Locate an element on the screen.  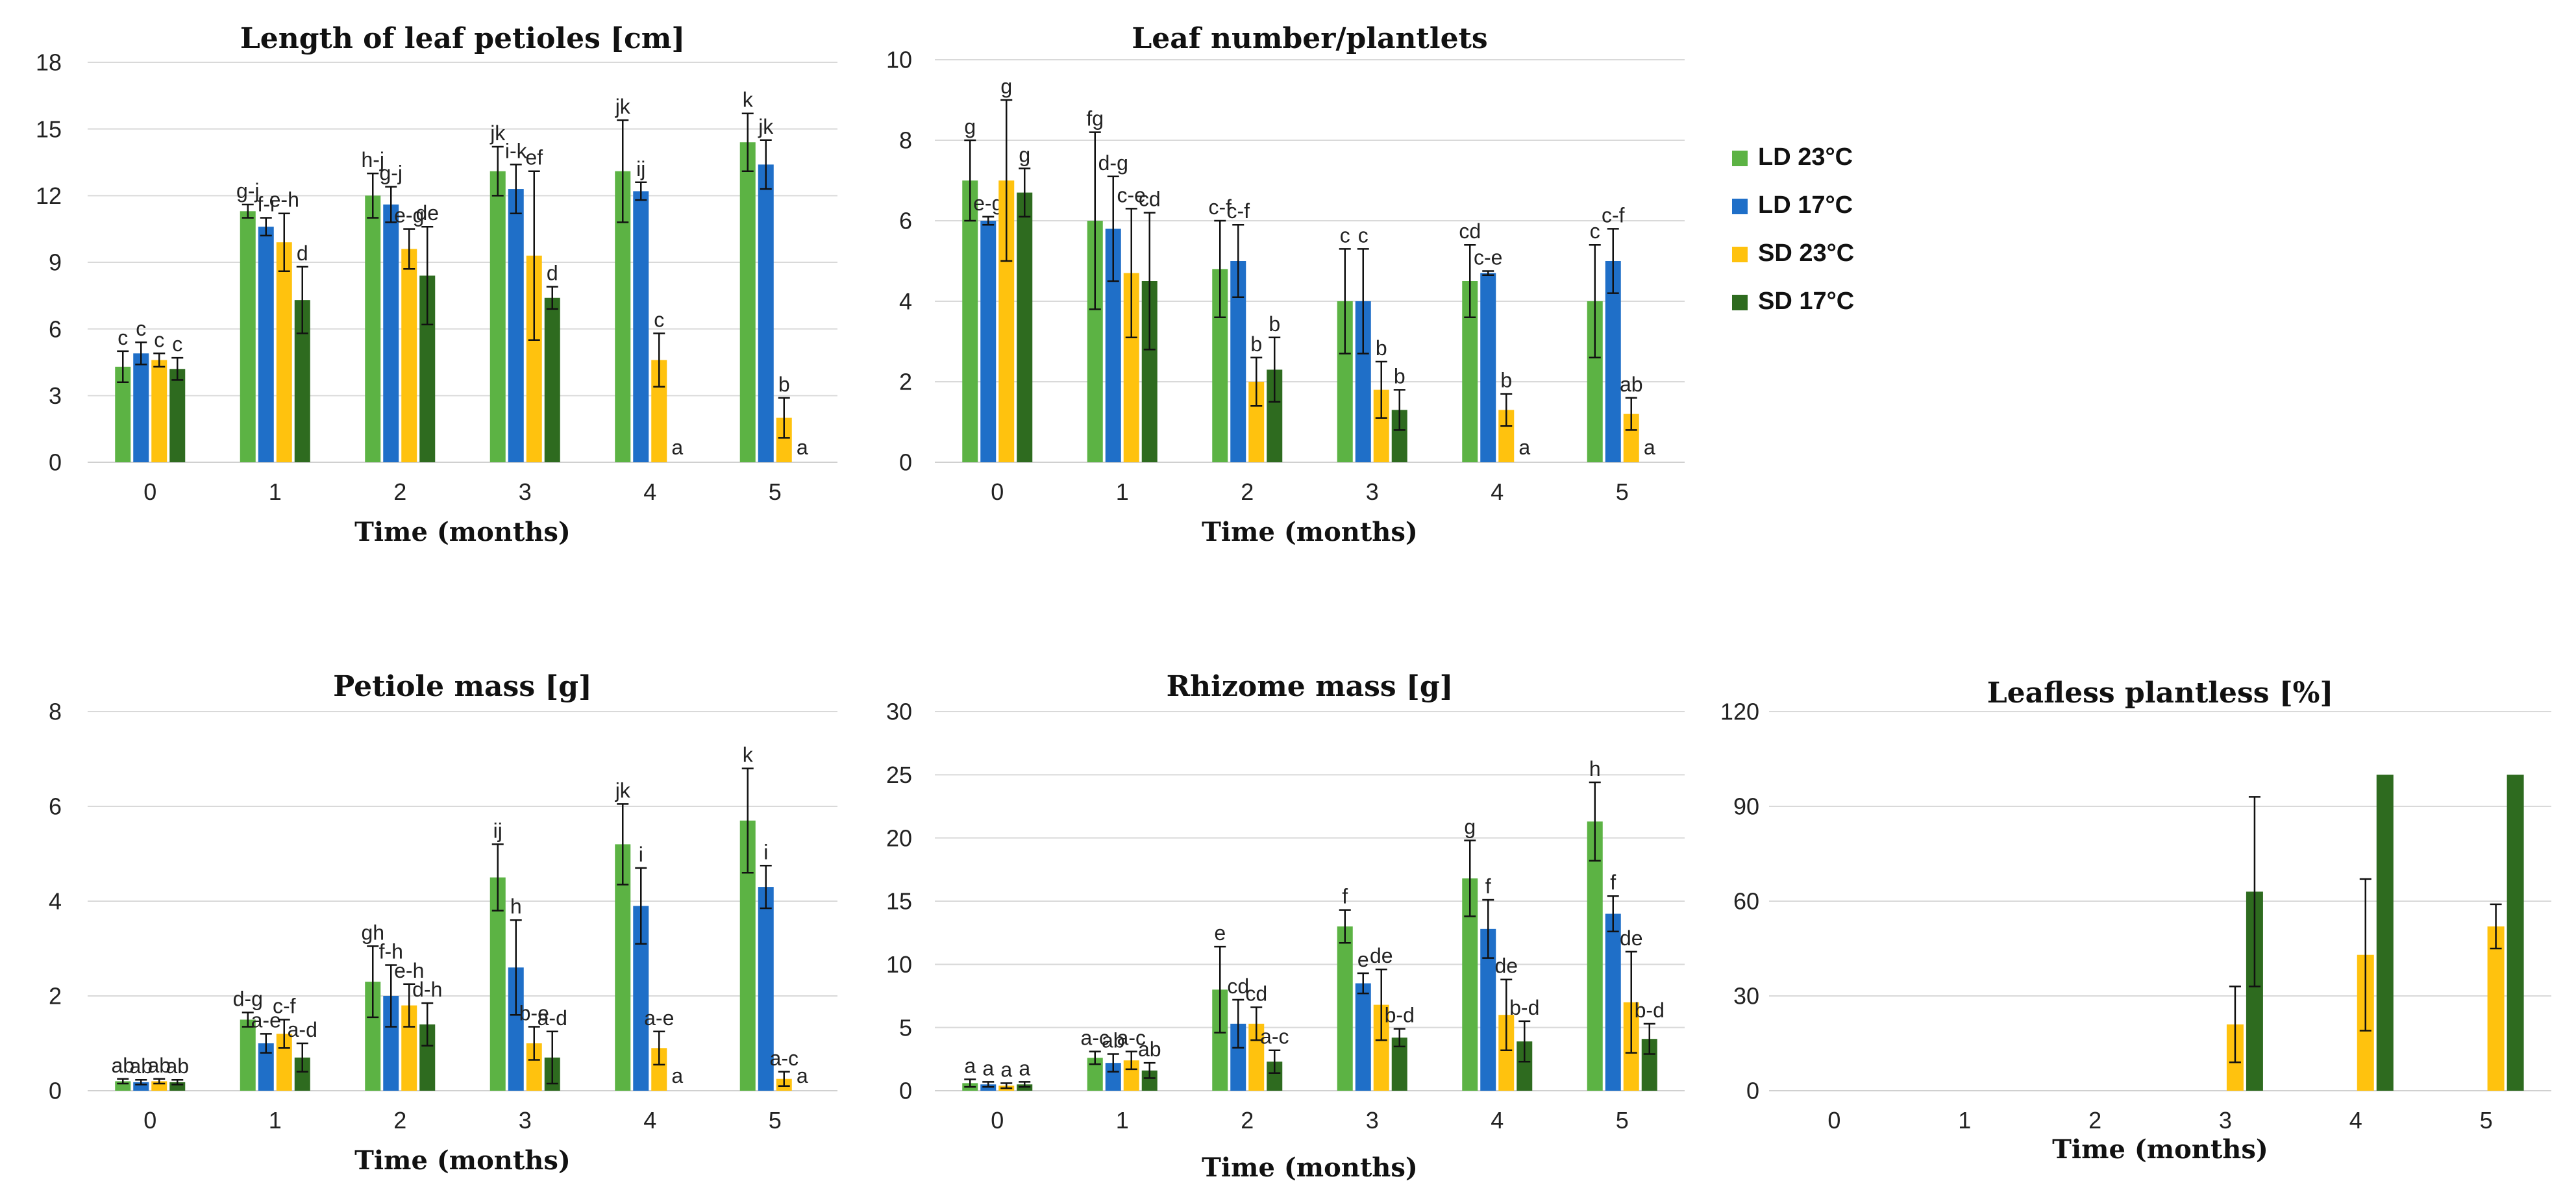
y-tick-label: 25 is located at coordinates (899, 775).